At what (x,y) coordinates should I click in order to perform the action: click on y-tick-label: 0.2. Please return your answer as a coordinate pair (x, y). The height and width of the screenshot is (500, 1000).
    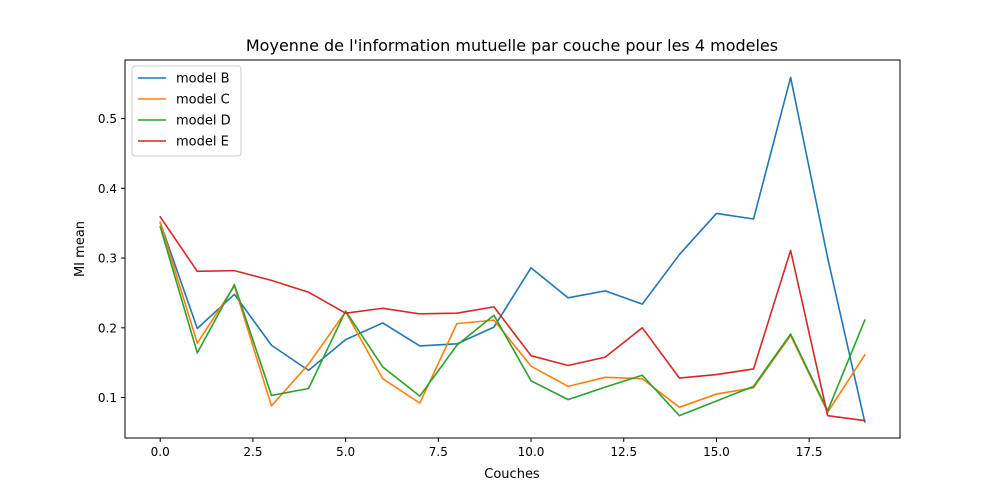
    Looking at the image, I should click on (107, 328).